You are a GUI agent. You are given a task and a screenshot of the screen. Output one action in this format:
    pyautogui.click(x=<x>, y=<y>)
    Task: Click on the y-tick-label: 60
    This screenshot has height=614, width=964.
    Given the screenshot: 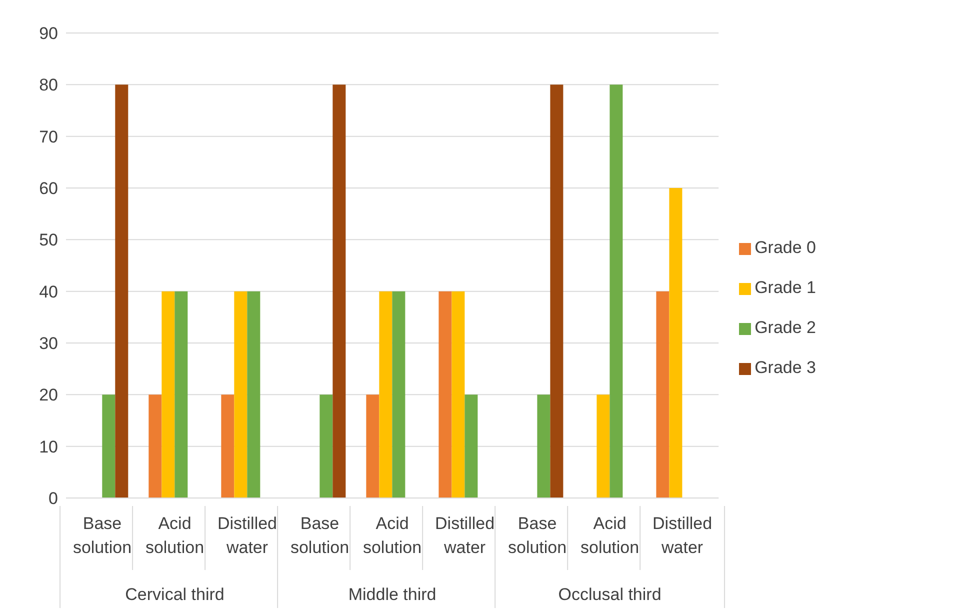 What is the action you would take?
    pyautogui.click(x=48, y=188)
    